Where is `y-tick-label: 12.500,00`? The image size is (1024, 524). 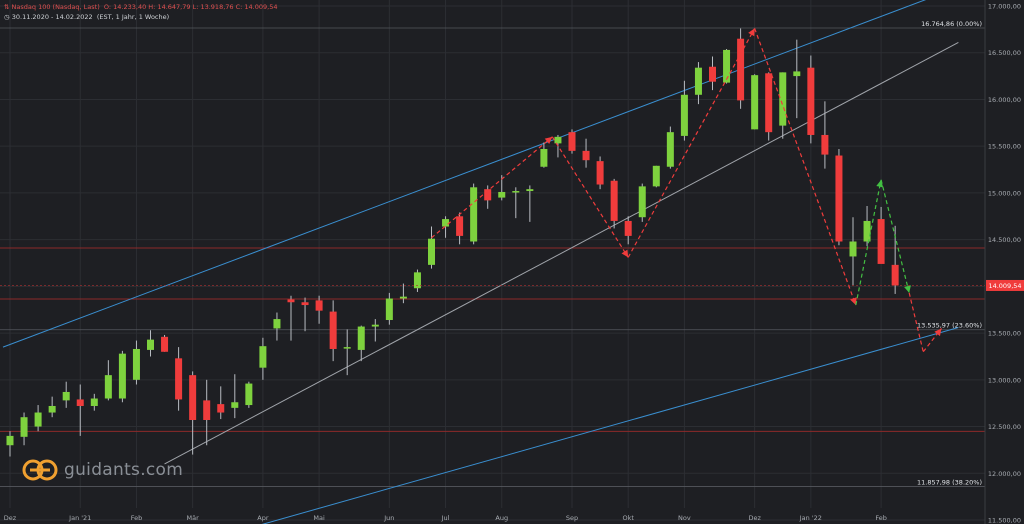
y-tick-label: 12.500,00 is located at coordinates (1004, 427).